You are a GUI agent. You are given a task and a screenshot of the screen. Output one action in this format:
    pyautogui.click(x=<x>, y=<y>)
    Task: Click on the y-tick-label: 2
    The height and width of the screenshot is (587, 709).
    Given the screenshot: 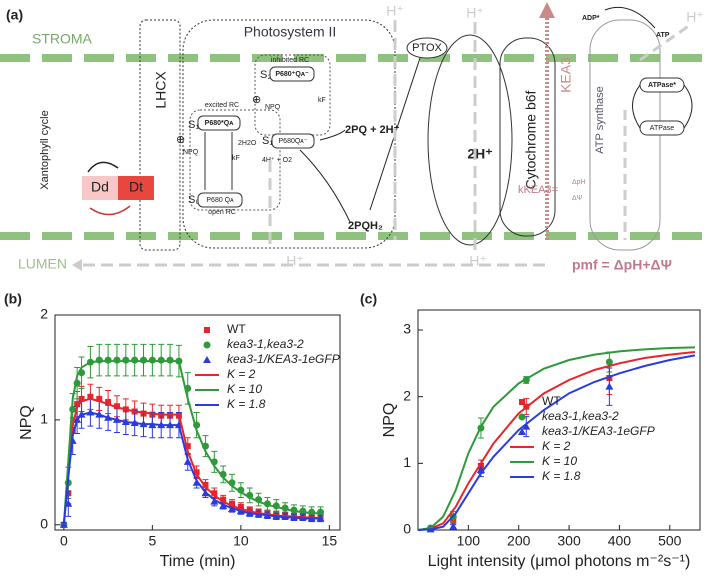 What is the action you would take?
    pyautogui.click(x=44, y=314)
    